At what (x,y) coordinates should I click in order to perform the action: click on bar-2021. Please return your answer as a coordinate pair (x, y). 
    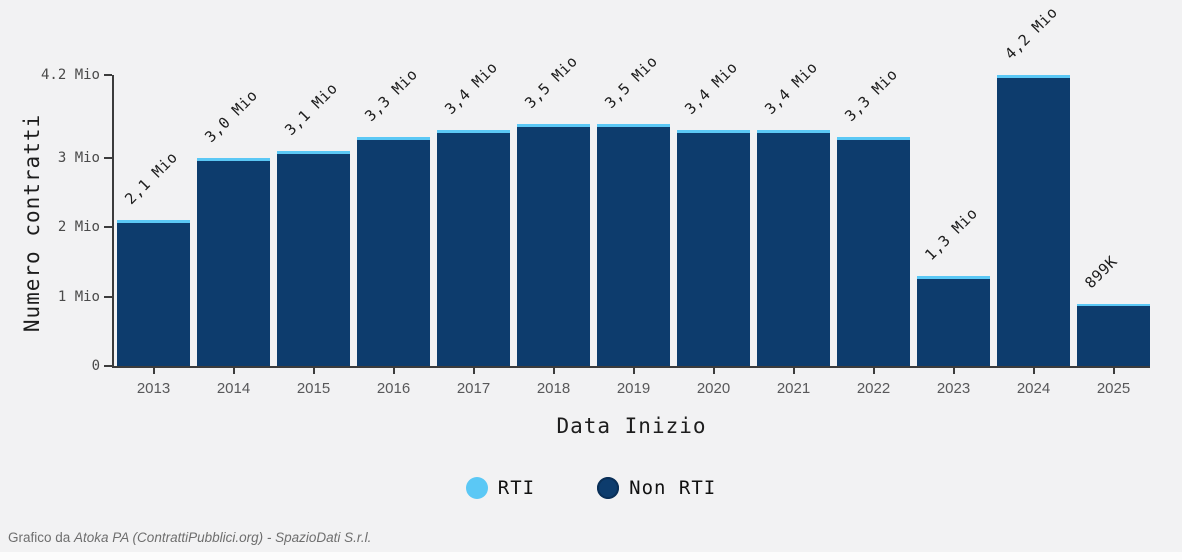
    Looking at the image, I should click on (793, 248).